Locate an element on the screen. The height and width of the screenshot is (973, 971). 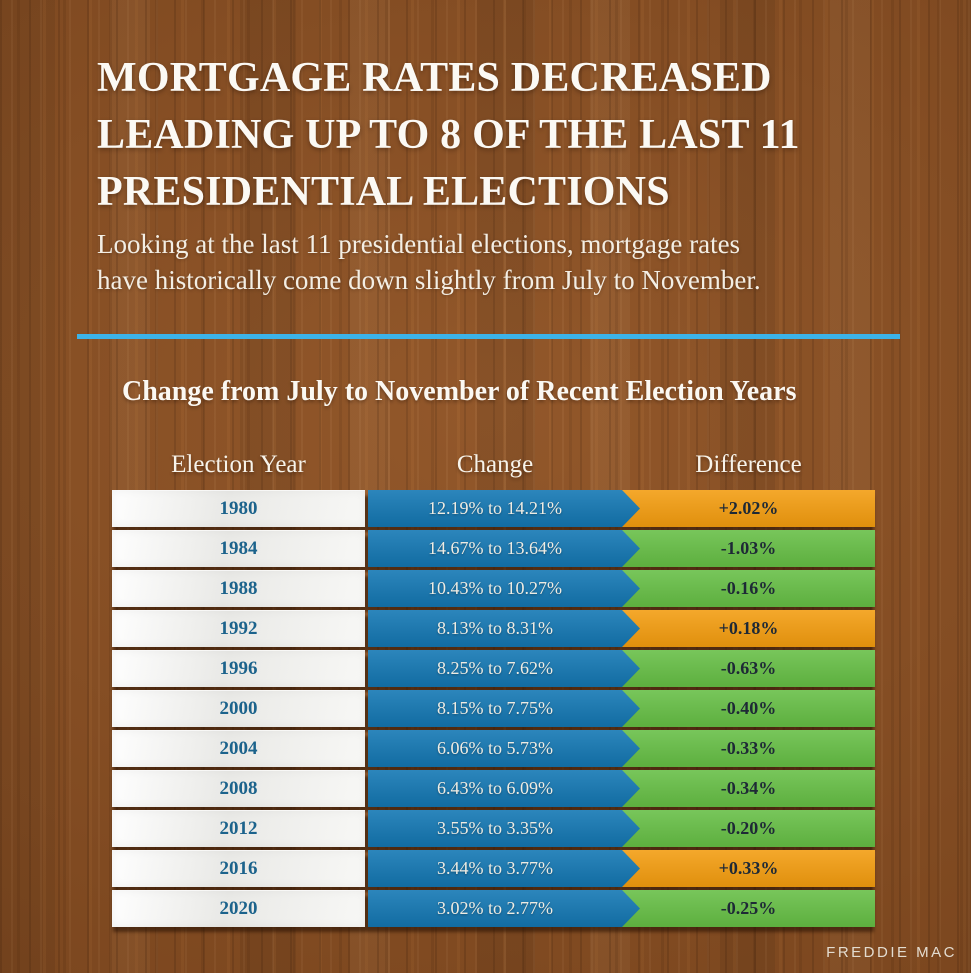
difference-cell: +0.18% is located at coordinates (748, 628).